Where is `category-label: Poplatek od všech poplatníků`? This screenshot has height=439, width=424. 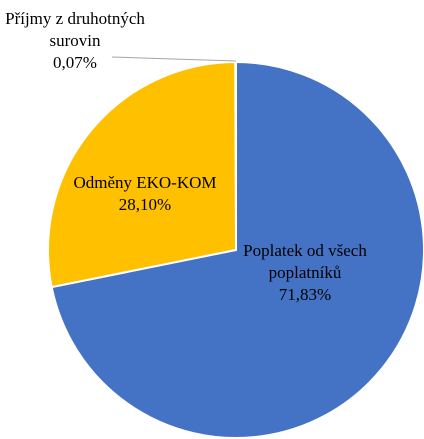 category-label: Poplatek od všech poplatníků is located at coordinates (305, 261).